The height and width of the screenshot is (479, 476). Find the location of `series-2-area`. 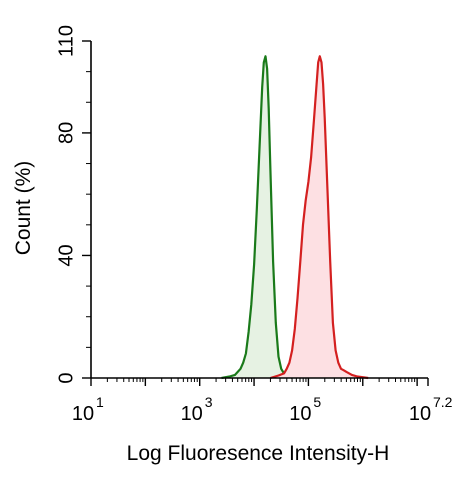

series-2-area is located at coordinates (319, 217).